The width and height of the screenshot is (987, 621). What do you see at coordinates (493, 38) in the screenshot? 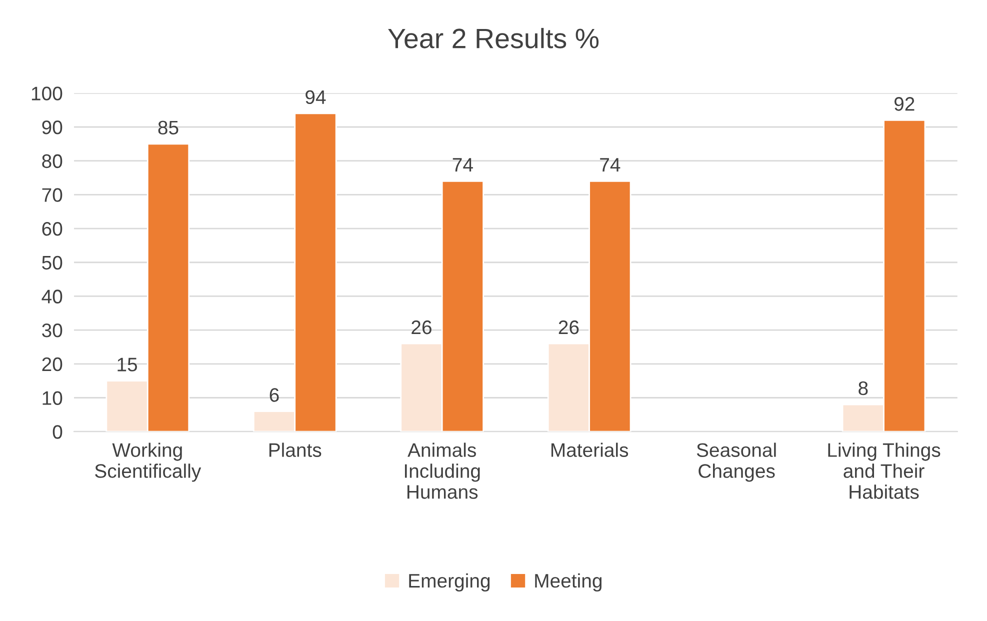
I see `chart-title: Year 2 Results %` at bounding box center [493, 38].